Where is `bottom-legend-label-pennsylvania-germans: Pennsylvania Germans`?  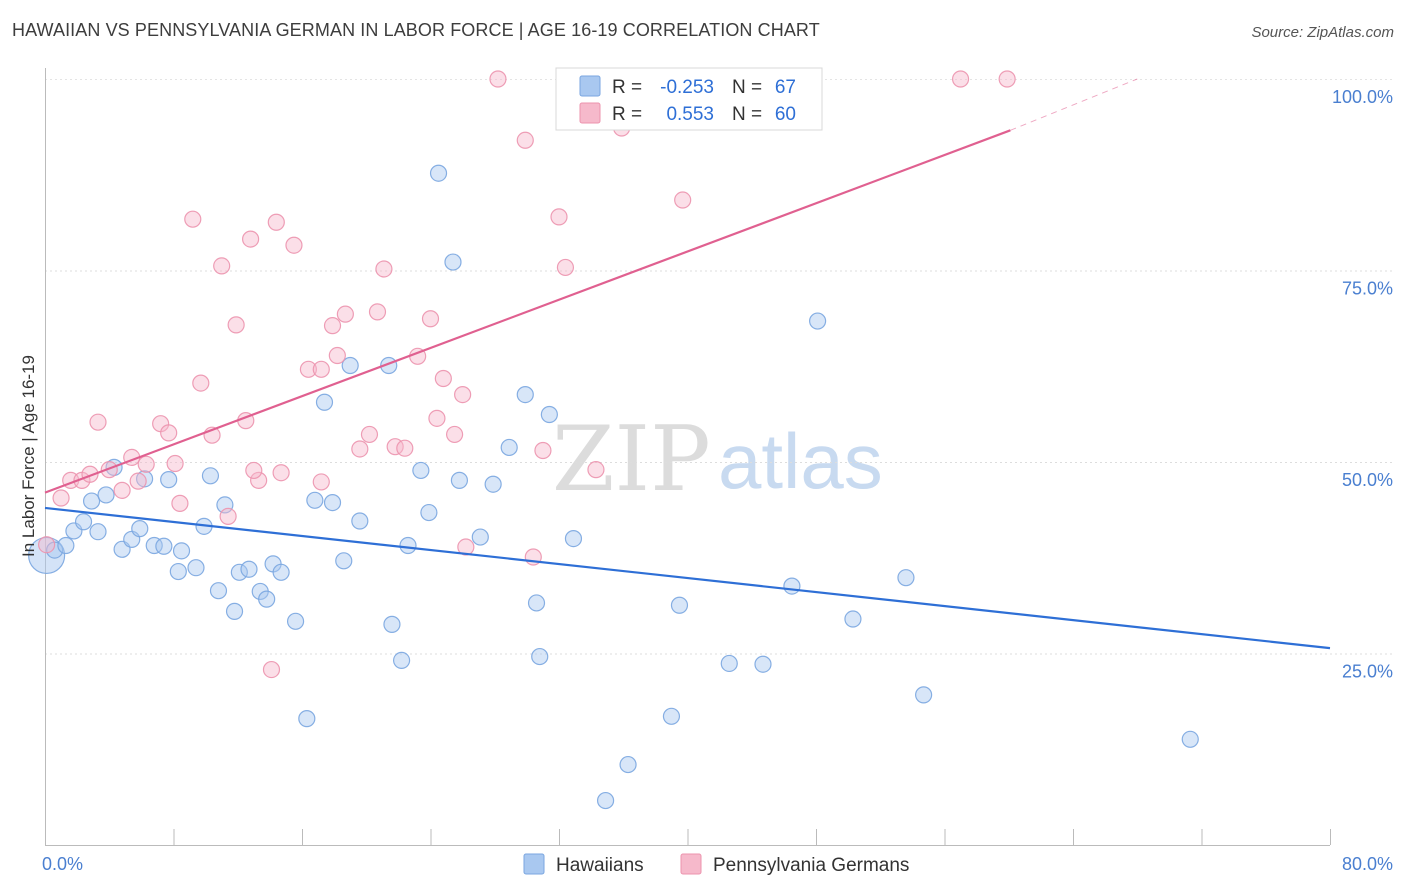 bottom-legend-label-pennsylvania-germans: Pennsylvania Germans is located at coordinates (811, 865).